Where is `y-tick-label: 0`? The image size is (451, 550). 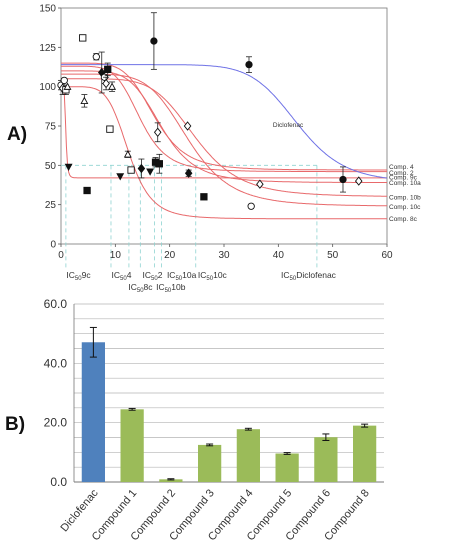
y-tick-label: 0 is located at coordinates (53, 245).